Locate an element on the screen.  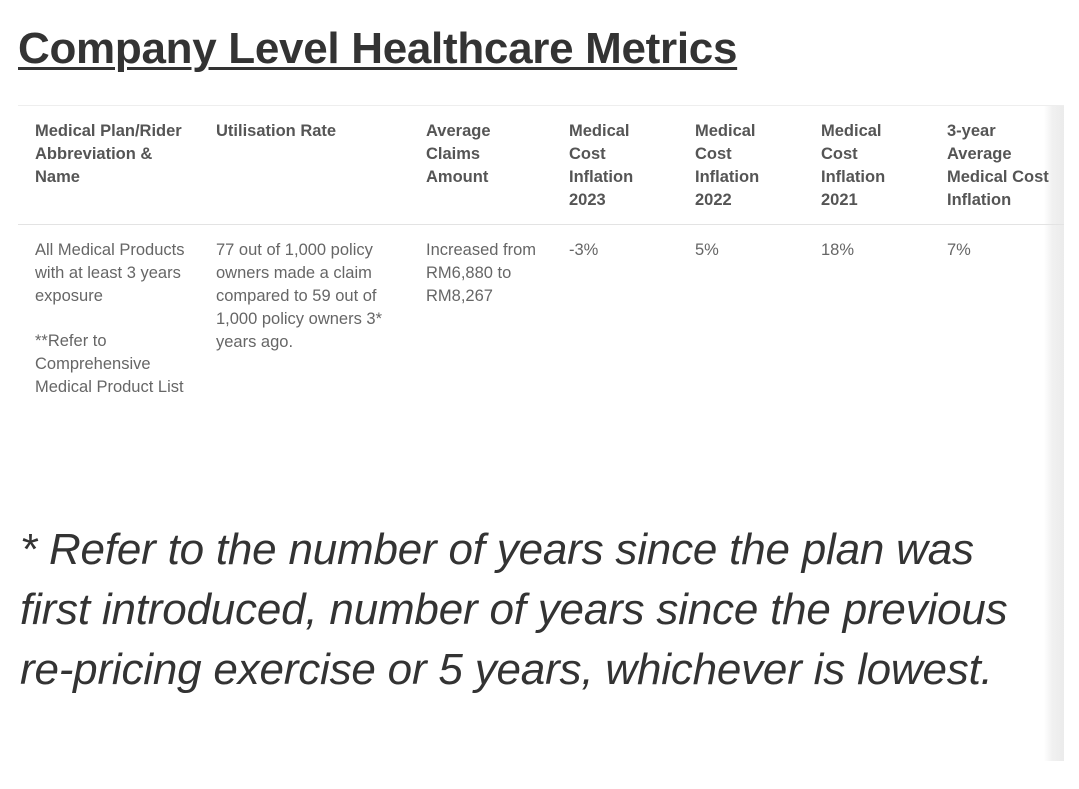
header-inflation-3yr-average: 3-year Average Medical Cost Inflation is located at coordinates (997, 165).